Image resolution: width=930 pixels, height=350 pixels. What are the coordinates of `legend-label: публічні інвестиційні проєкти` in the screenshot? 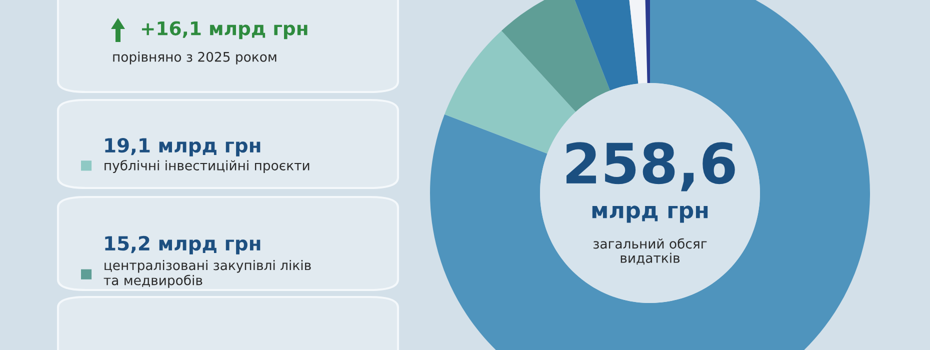 It's located at (207, 166).